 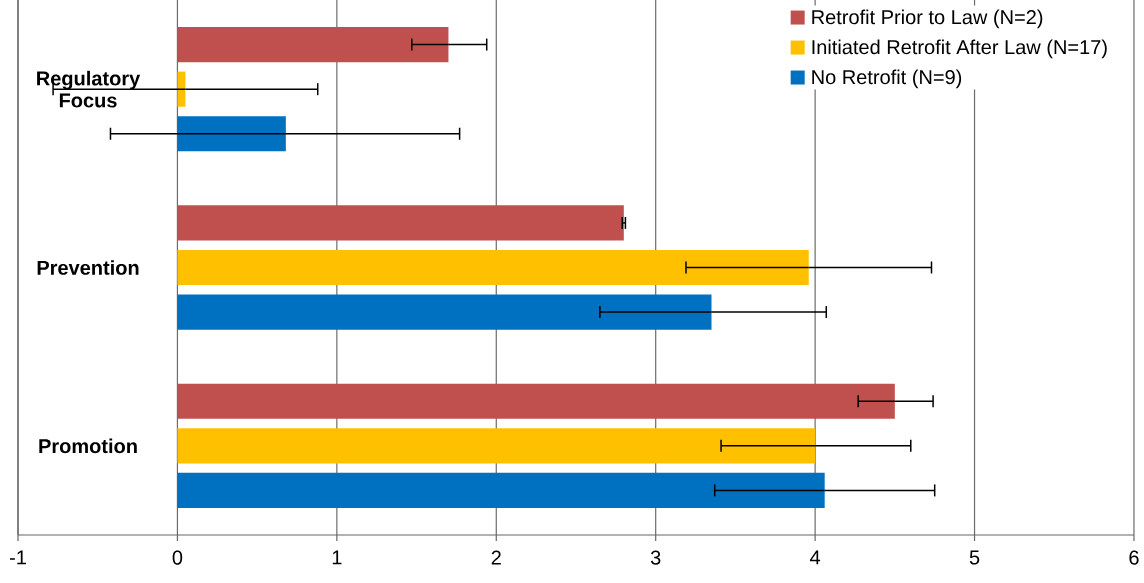 I want to click on x-tick-label: 1, so click(x=337, y=557).